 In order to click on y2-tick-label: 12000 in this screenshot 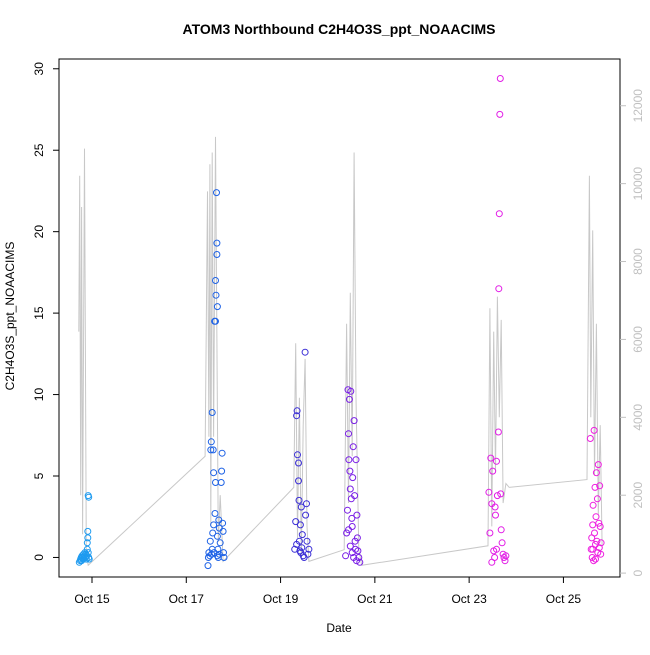, I will do `click(638, 106)`.